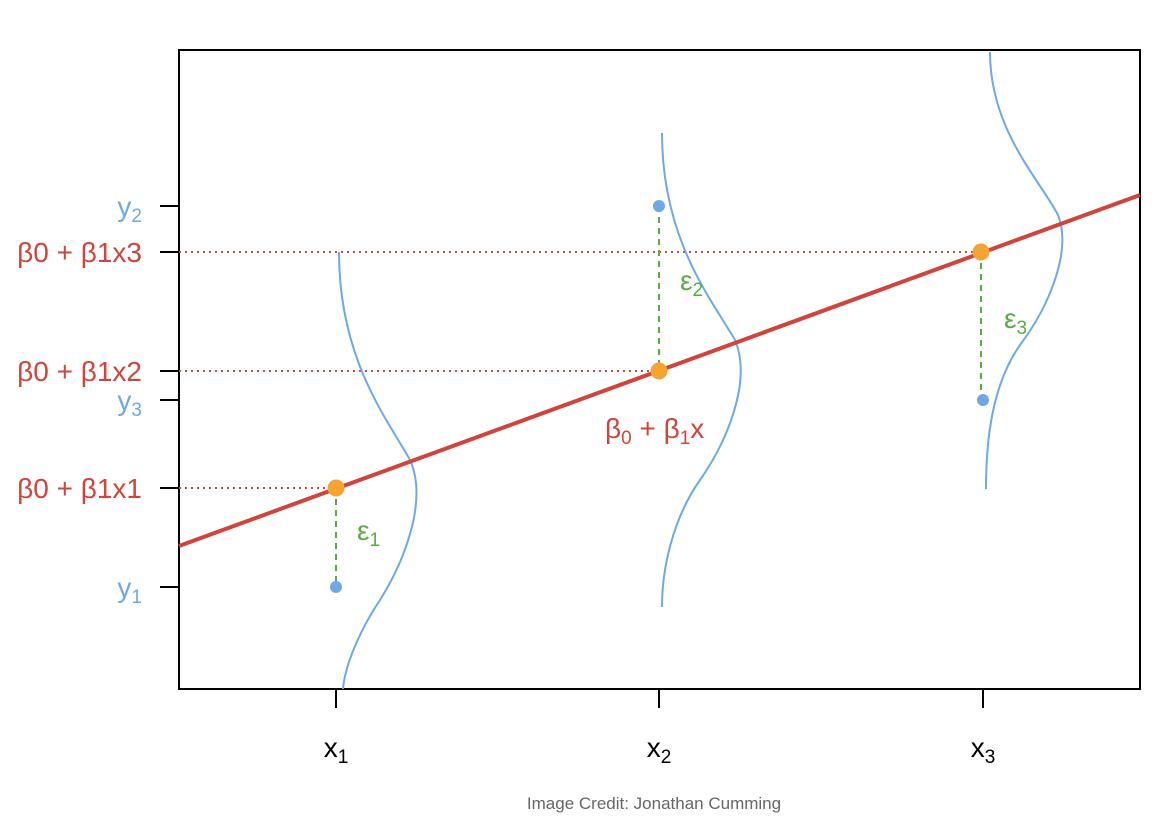  I want to click on y-tick-label-fitted-3: β0 + β1x3, so click(79, 252).